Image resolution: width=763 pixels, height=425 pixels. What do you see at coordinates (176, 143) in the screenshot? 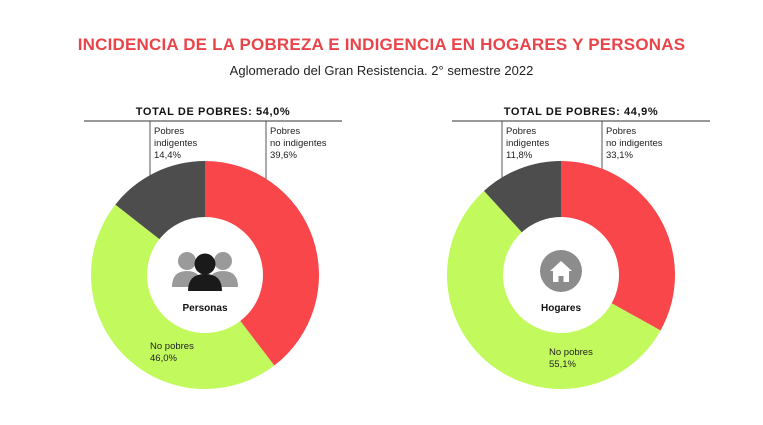
I see `slice-label-indigentes: Pobres indigentes 14,4%` at bounding box center [176, 143].